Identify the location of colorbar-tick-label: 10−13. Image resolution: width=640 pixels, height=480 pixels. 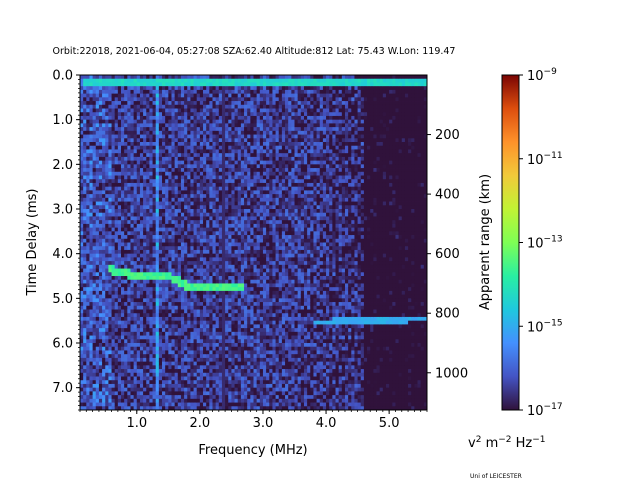
(545, 243).